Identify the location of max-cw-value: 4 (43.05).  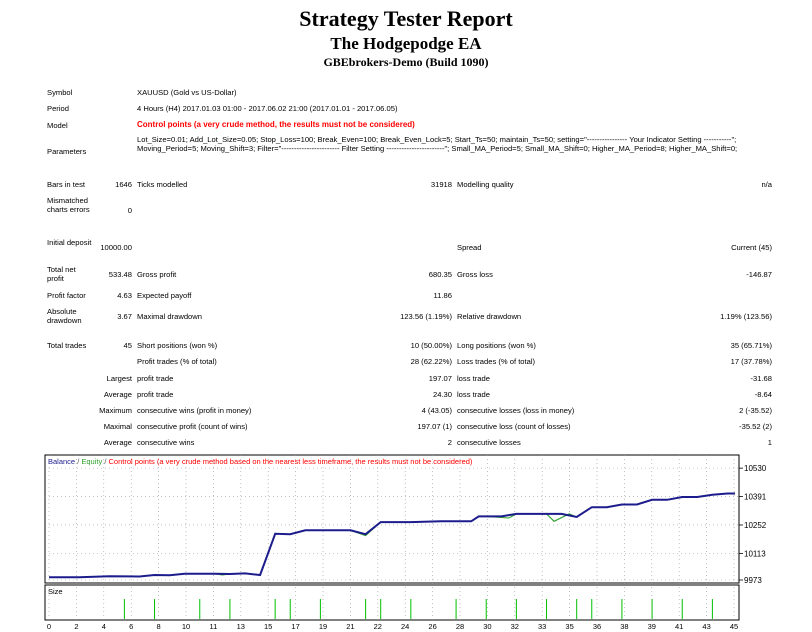
(436, 410).